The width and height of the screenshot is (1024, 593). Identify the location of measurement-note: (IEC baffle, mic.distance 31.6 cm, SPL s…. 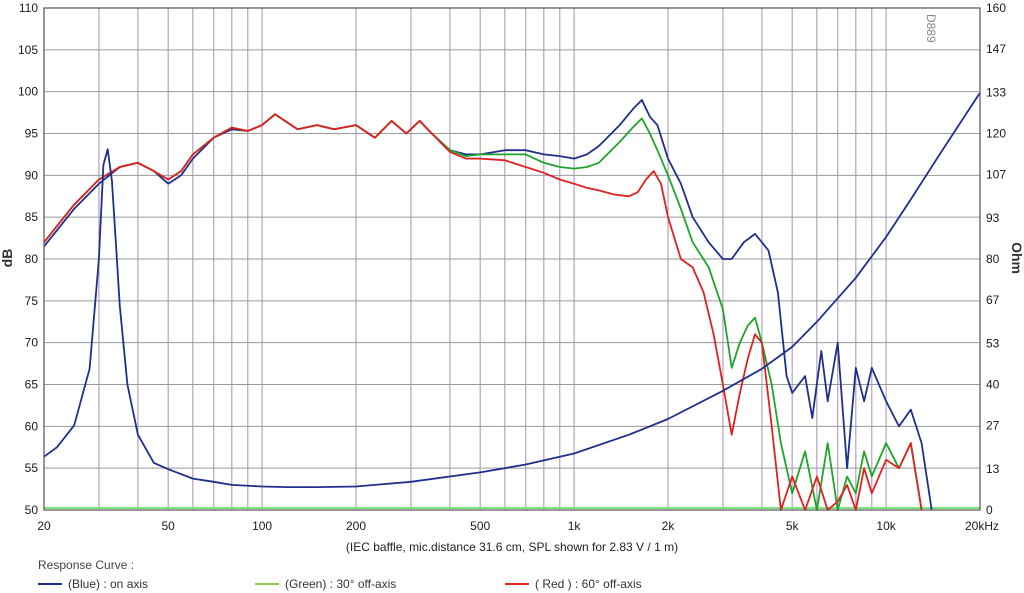
(512, 547).